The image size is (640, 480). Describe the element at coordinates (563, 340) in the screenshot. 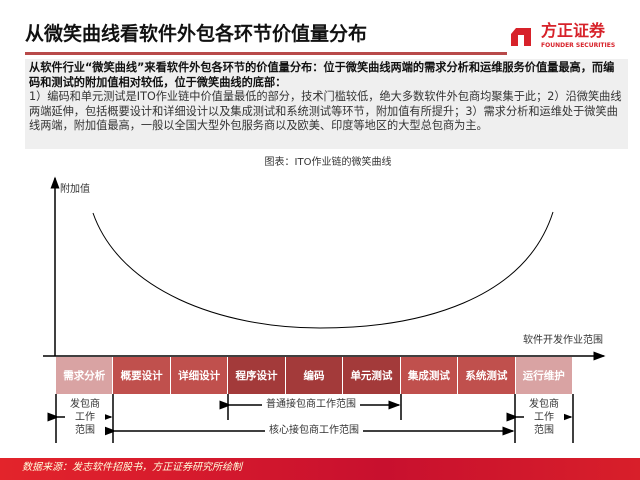

I see `x-axis-label: 软件开发作业范围` at that location.